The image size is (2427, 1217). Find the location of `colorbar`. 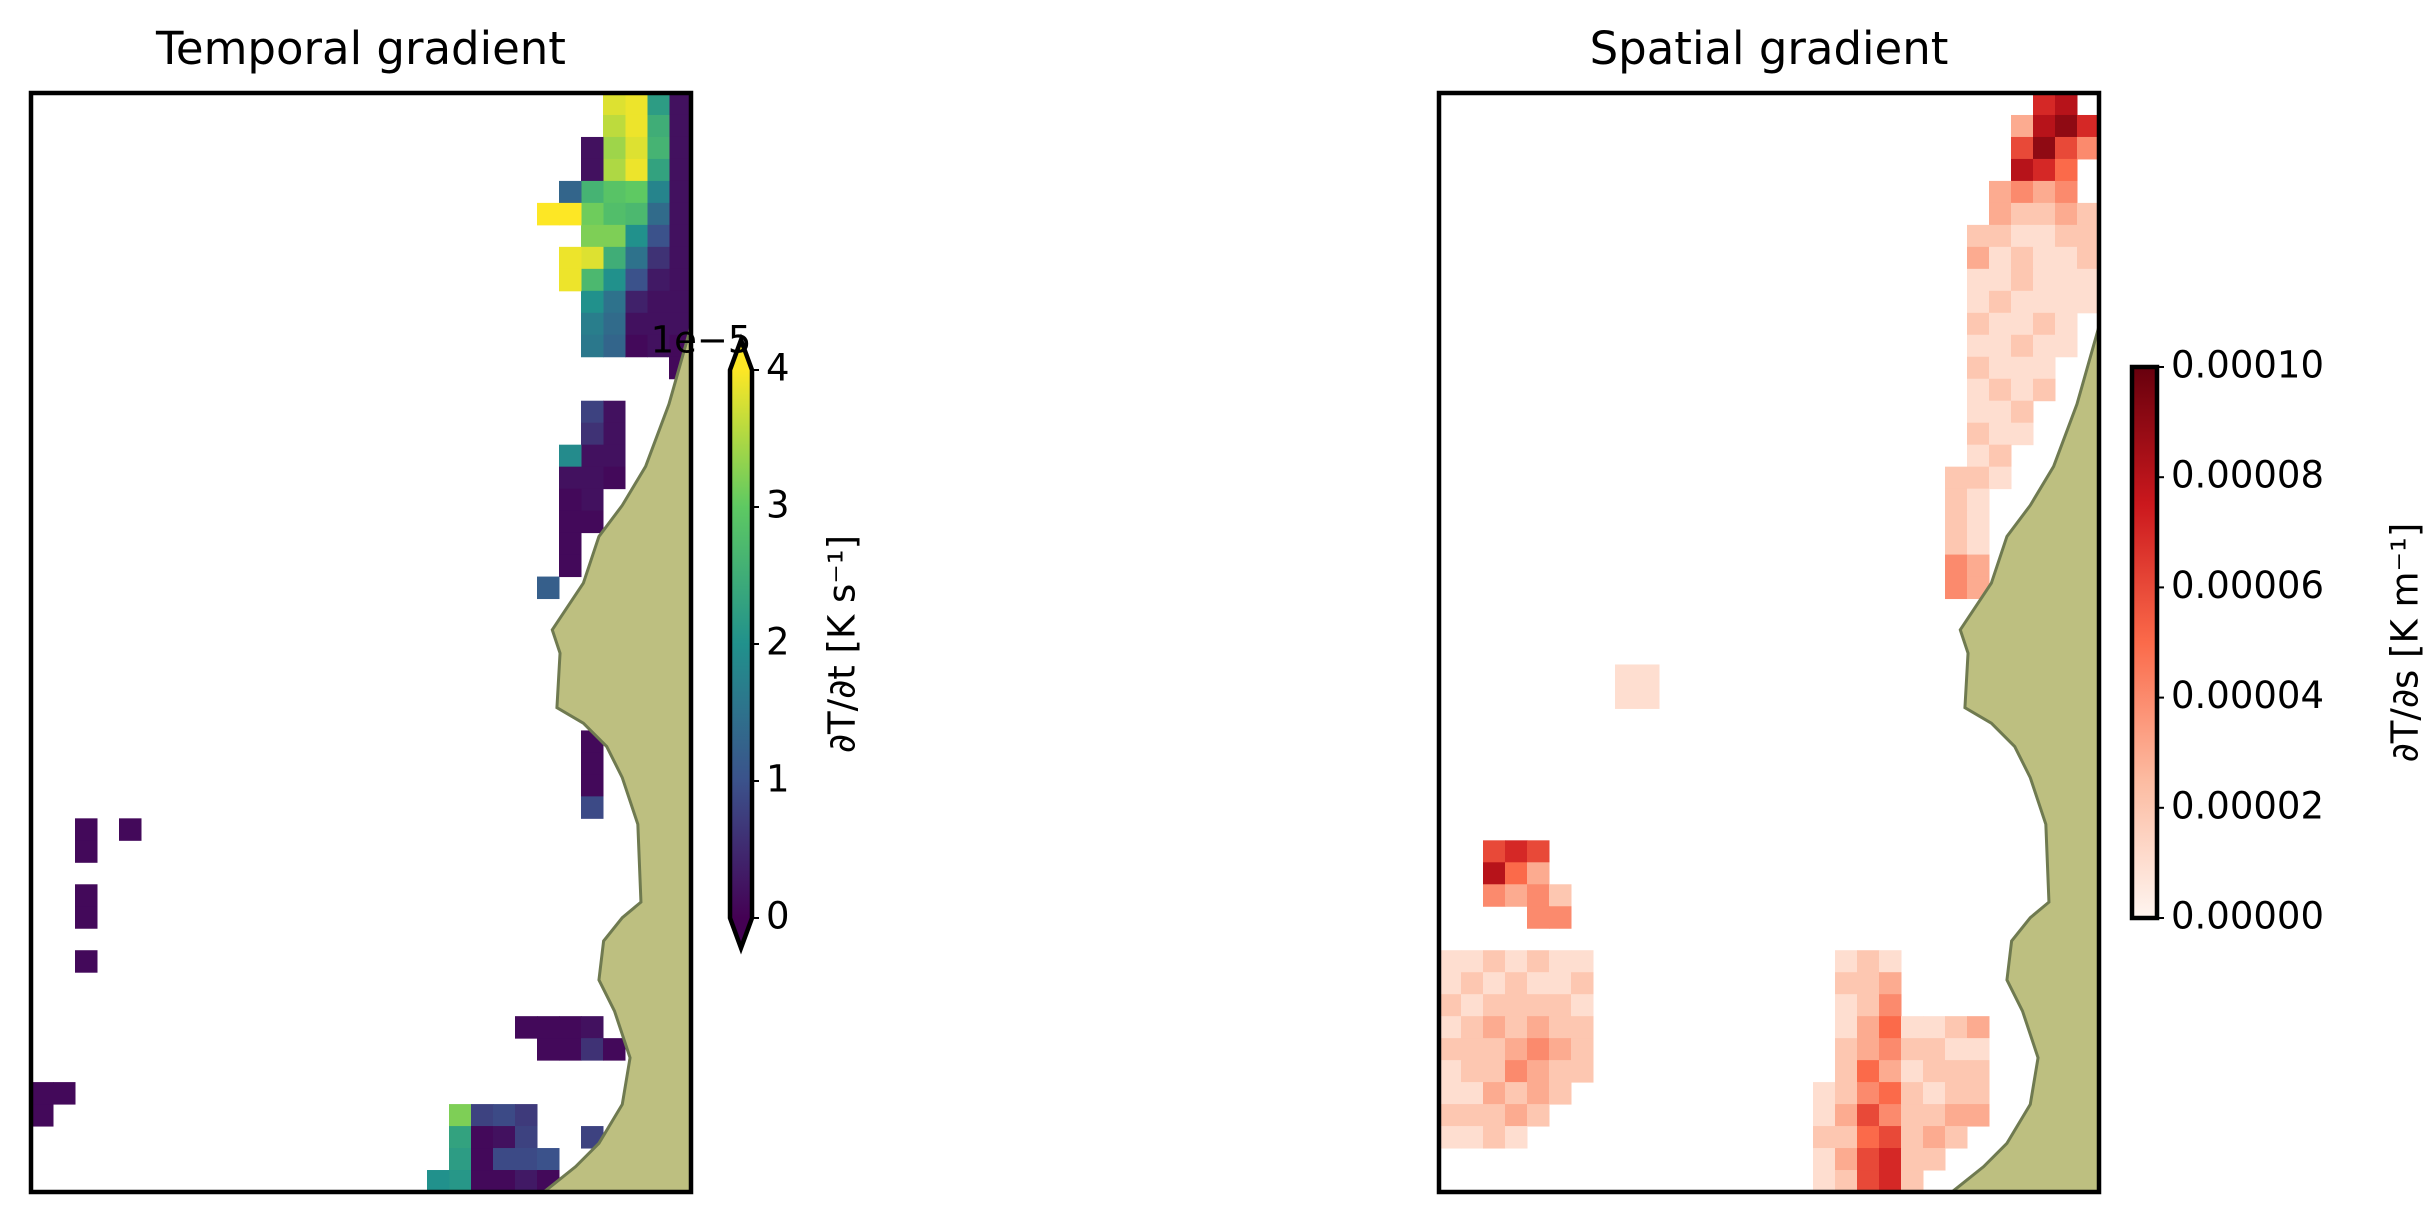

colorbar is located at coordinates (741, 644).